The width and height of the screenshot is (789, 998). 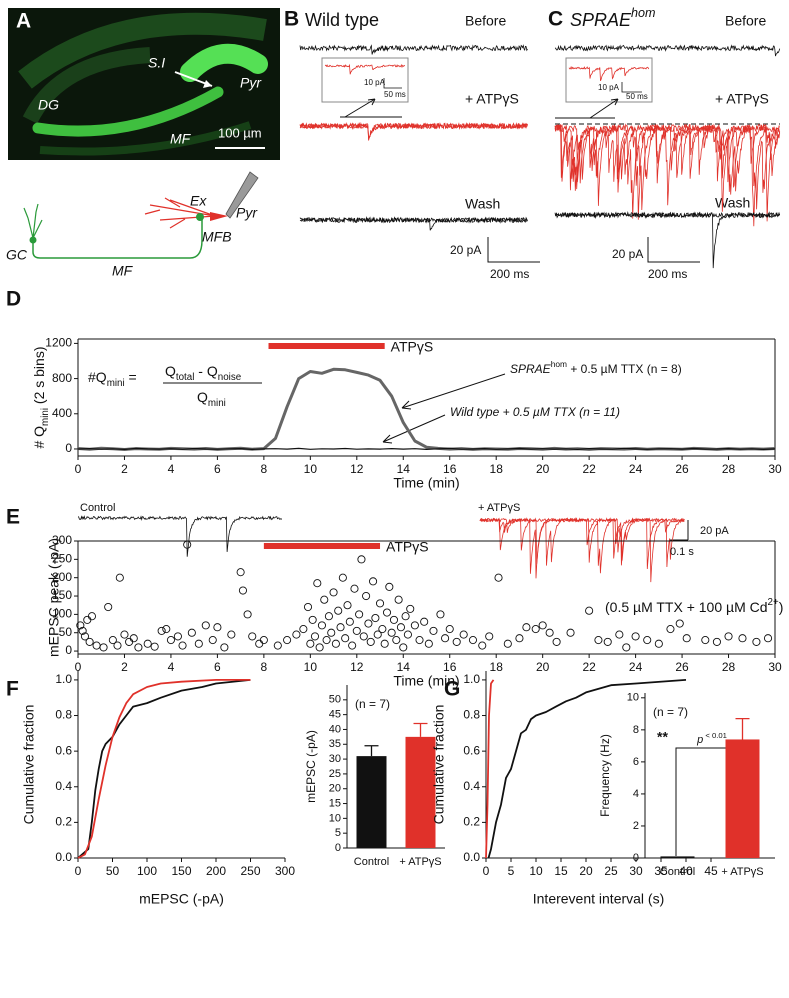 I want to click on pyramidal-soma, so click(x=219, y=216).